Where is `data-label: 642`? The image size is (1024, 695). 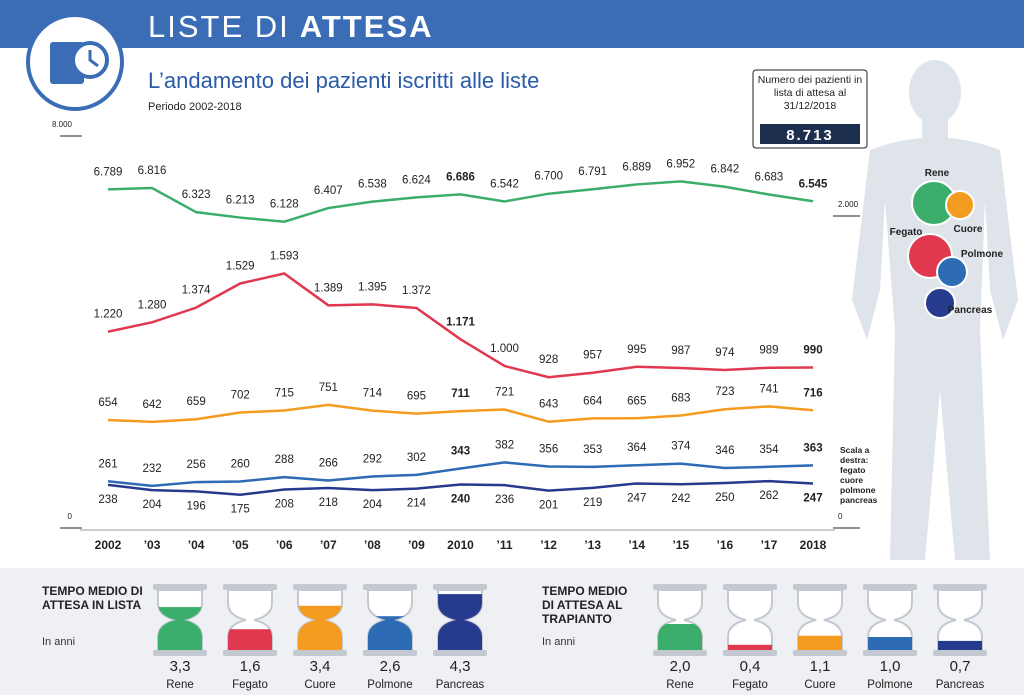
data-label: 642 is located at coordinates (151, 405).